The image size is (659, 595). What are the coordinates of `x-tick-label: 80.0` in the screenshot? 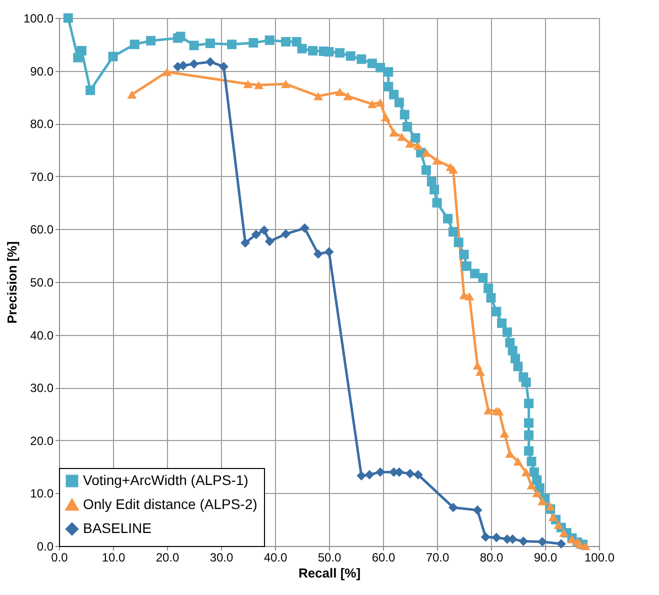 It's located at (492, 557).